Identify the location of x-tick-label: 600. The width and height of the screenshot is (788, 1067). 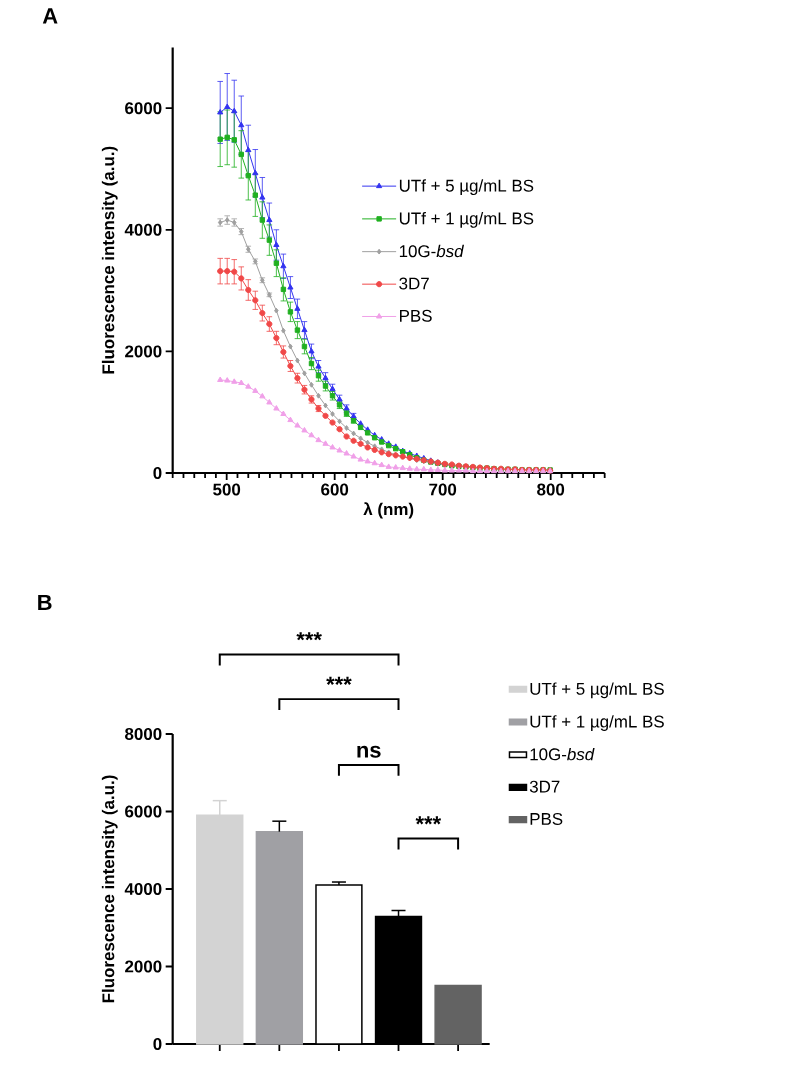
(335, 489).